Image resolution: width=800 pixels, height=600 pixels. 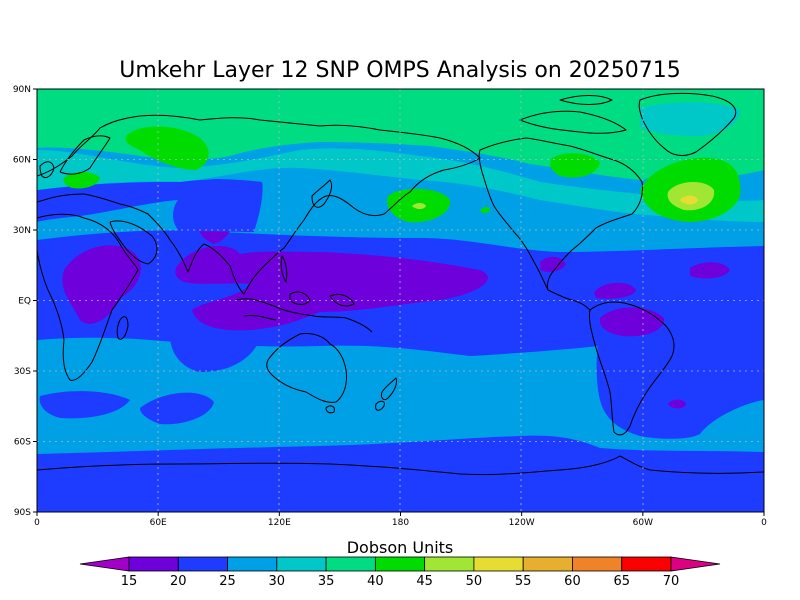 What do you see at coordinates (22, 90) in the screenshot?
I see `lat-tick-label: 90N` at bounding box center [22, 90].